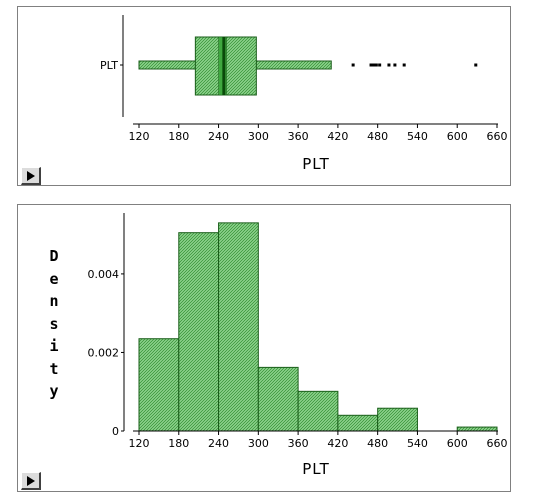 The width and height of the screenshot is (539, 497). What do you see at coordinates (54, 346) in the screenshot?
I see `y-axis-title-letter: i` at bounding box center [54, 346].